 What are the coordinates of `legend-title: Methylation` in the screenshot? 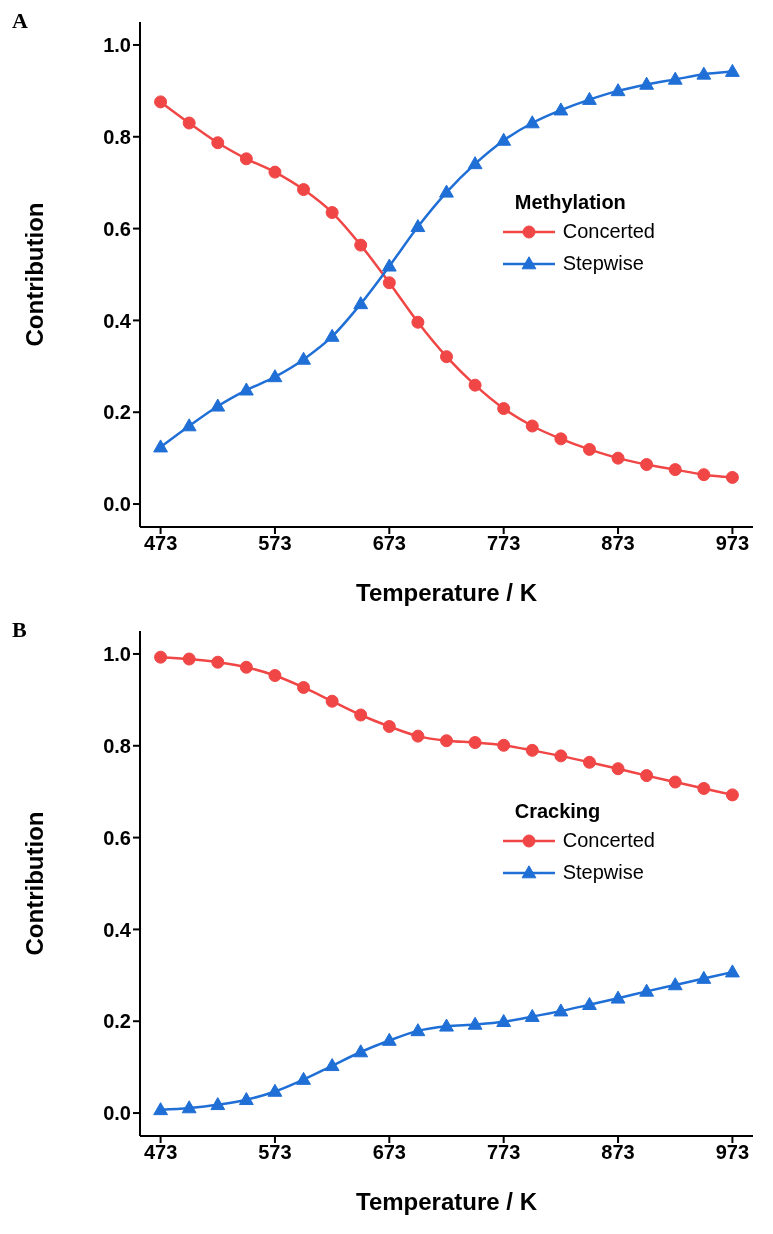 It's located at (570, 202).